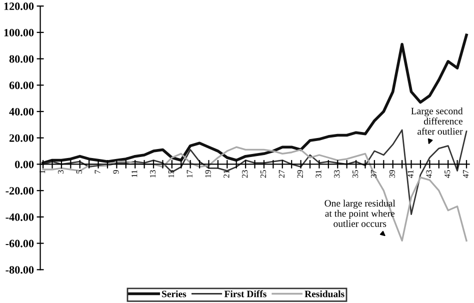 Image resolution: width=474 pixels, height=303 pixels. I want to click on x-tick-label: 9, so click(116, 172).